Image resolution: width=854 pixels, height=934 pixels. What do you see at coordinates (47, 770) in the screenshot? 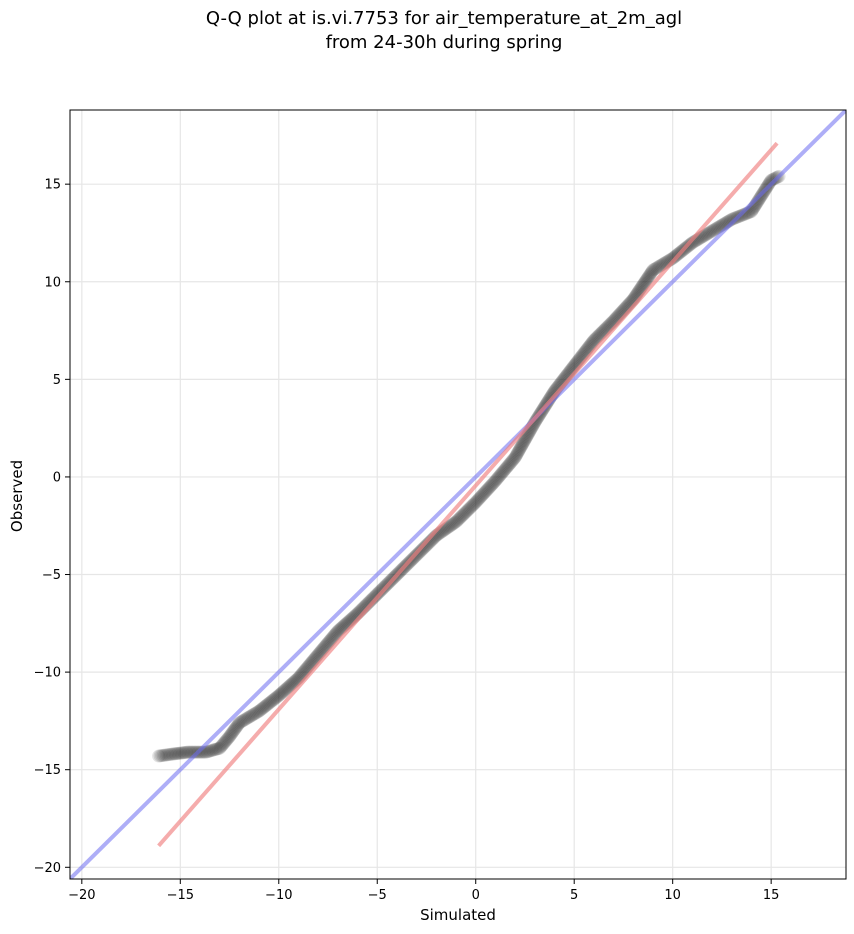
I see `y-tick-label: −15` at bounding box center [47, 770].